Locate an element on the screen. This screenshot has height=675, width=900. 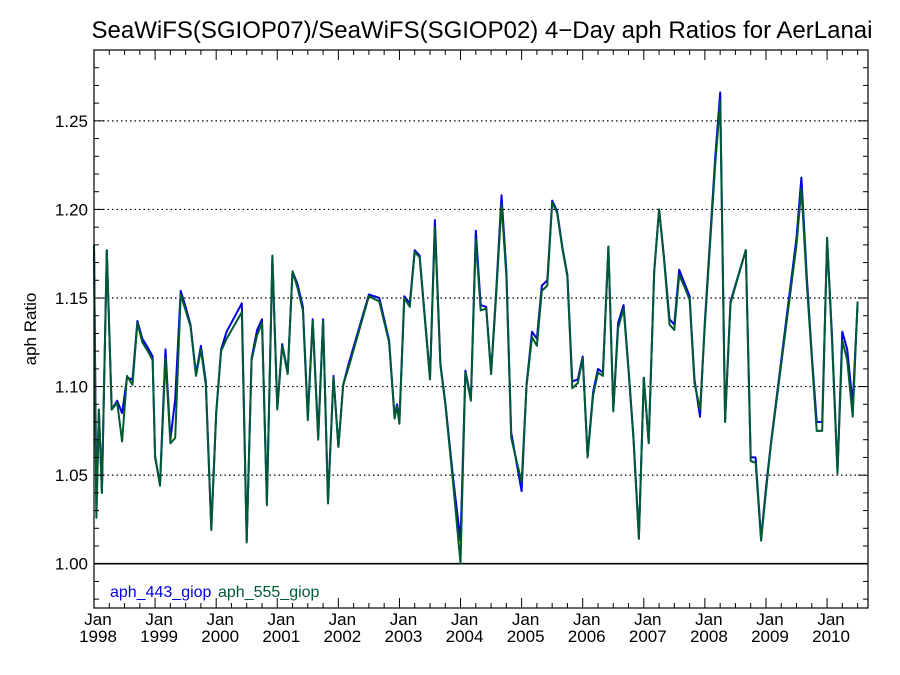
y-tick-label: 1.00 is located at coordinates (71, 564).